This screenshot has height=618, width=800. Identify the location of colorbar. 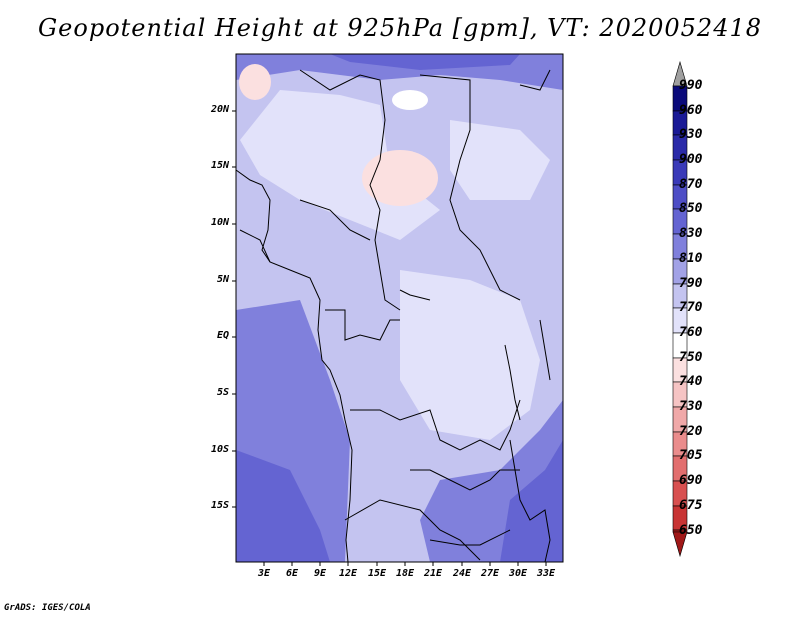
(680, 309).